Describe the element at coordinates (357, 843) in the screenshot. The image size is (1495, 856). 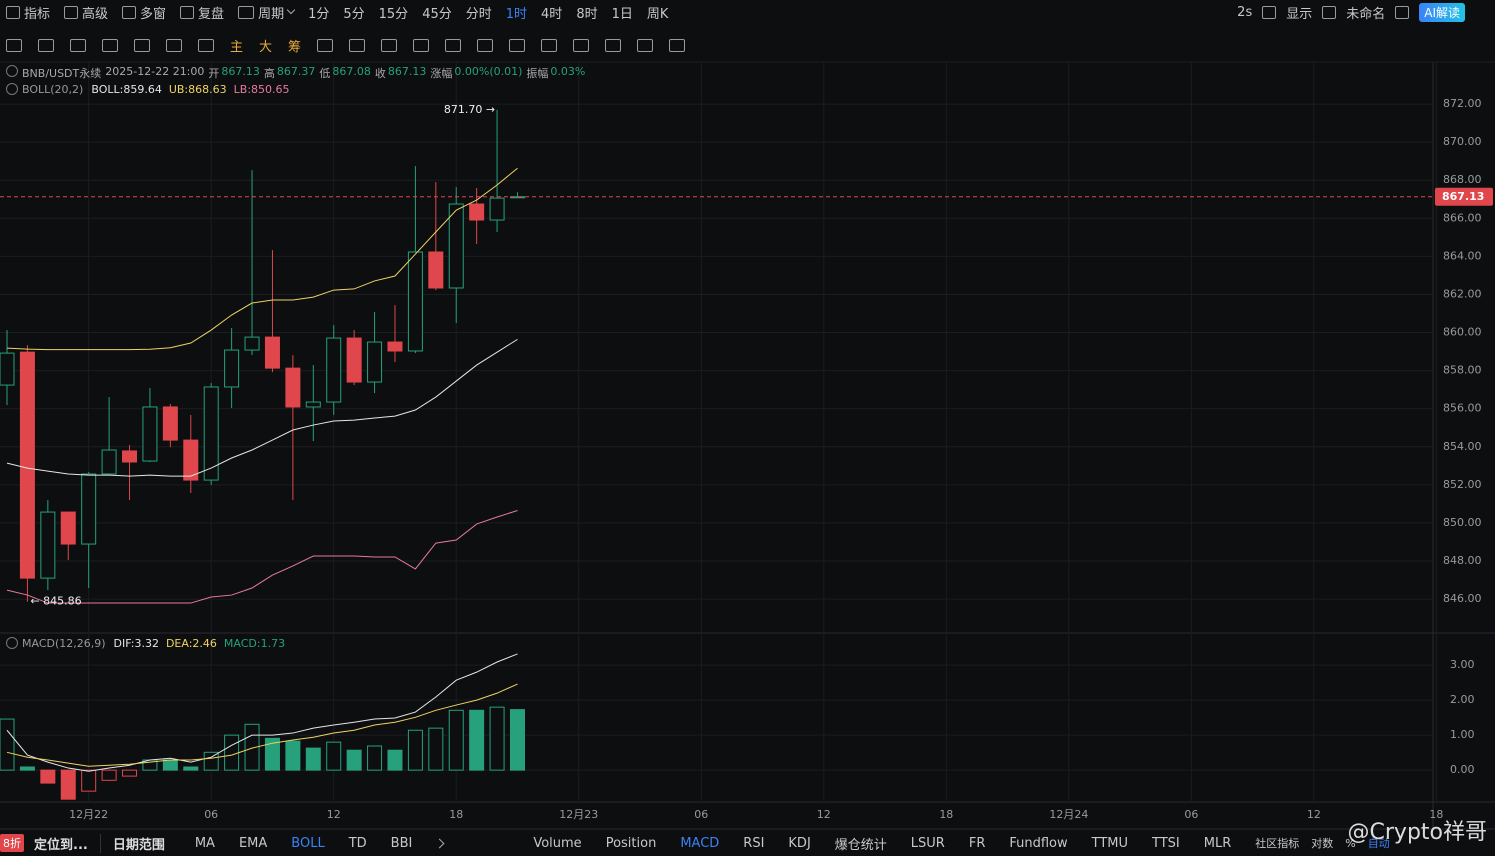
I see `indicator-tab: TD` at that location.